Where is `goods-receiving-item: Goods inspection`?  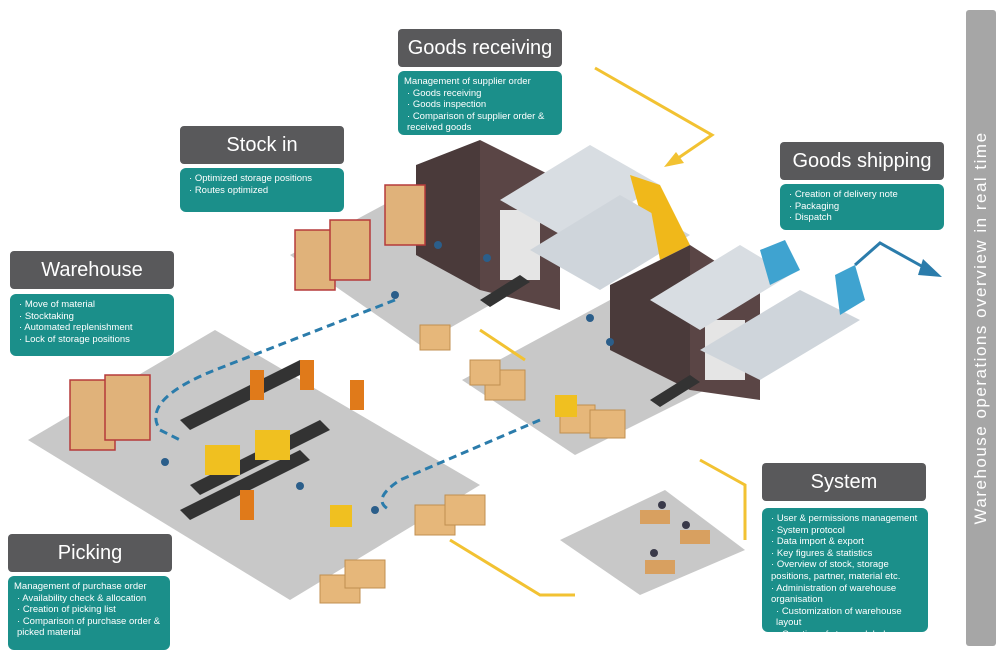
goods-receiving-item: Goods inspection is located at coordinates (480, 105).